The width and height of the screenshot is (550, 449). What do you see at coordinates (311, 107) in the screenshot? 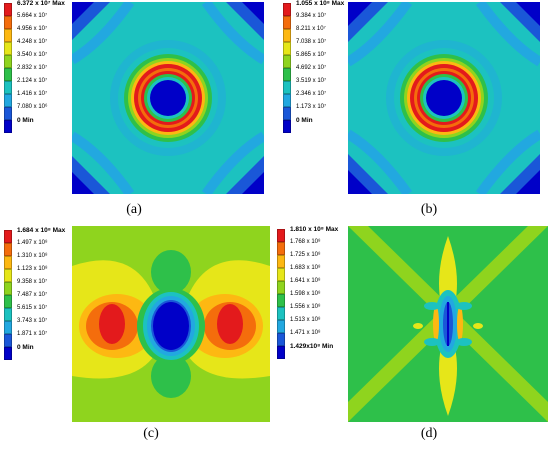
I see `legend-tick-label: 1.173 x 10⁷` at bounding box center [311, 107].